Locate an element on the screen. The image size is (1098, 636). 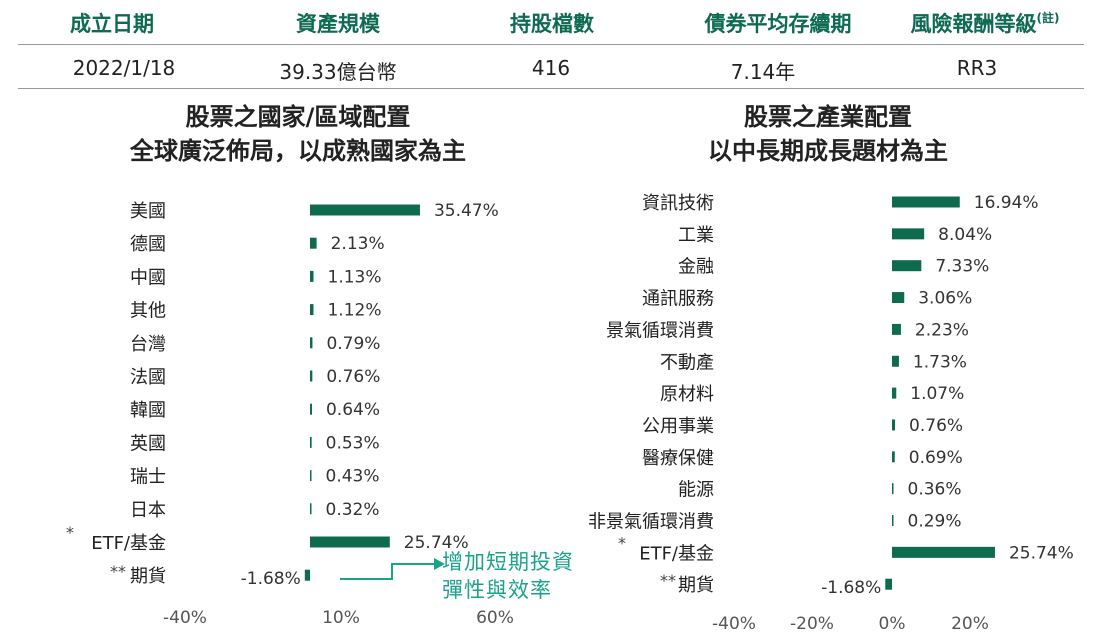
country-allocation-title-line1: 股票之國家/區域配置 is located at coordinates (298, 117).